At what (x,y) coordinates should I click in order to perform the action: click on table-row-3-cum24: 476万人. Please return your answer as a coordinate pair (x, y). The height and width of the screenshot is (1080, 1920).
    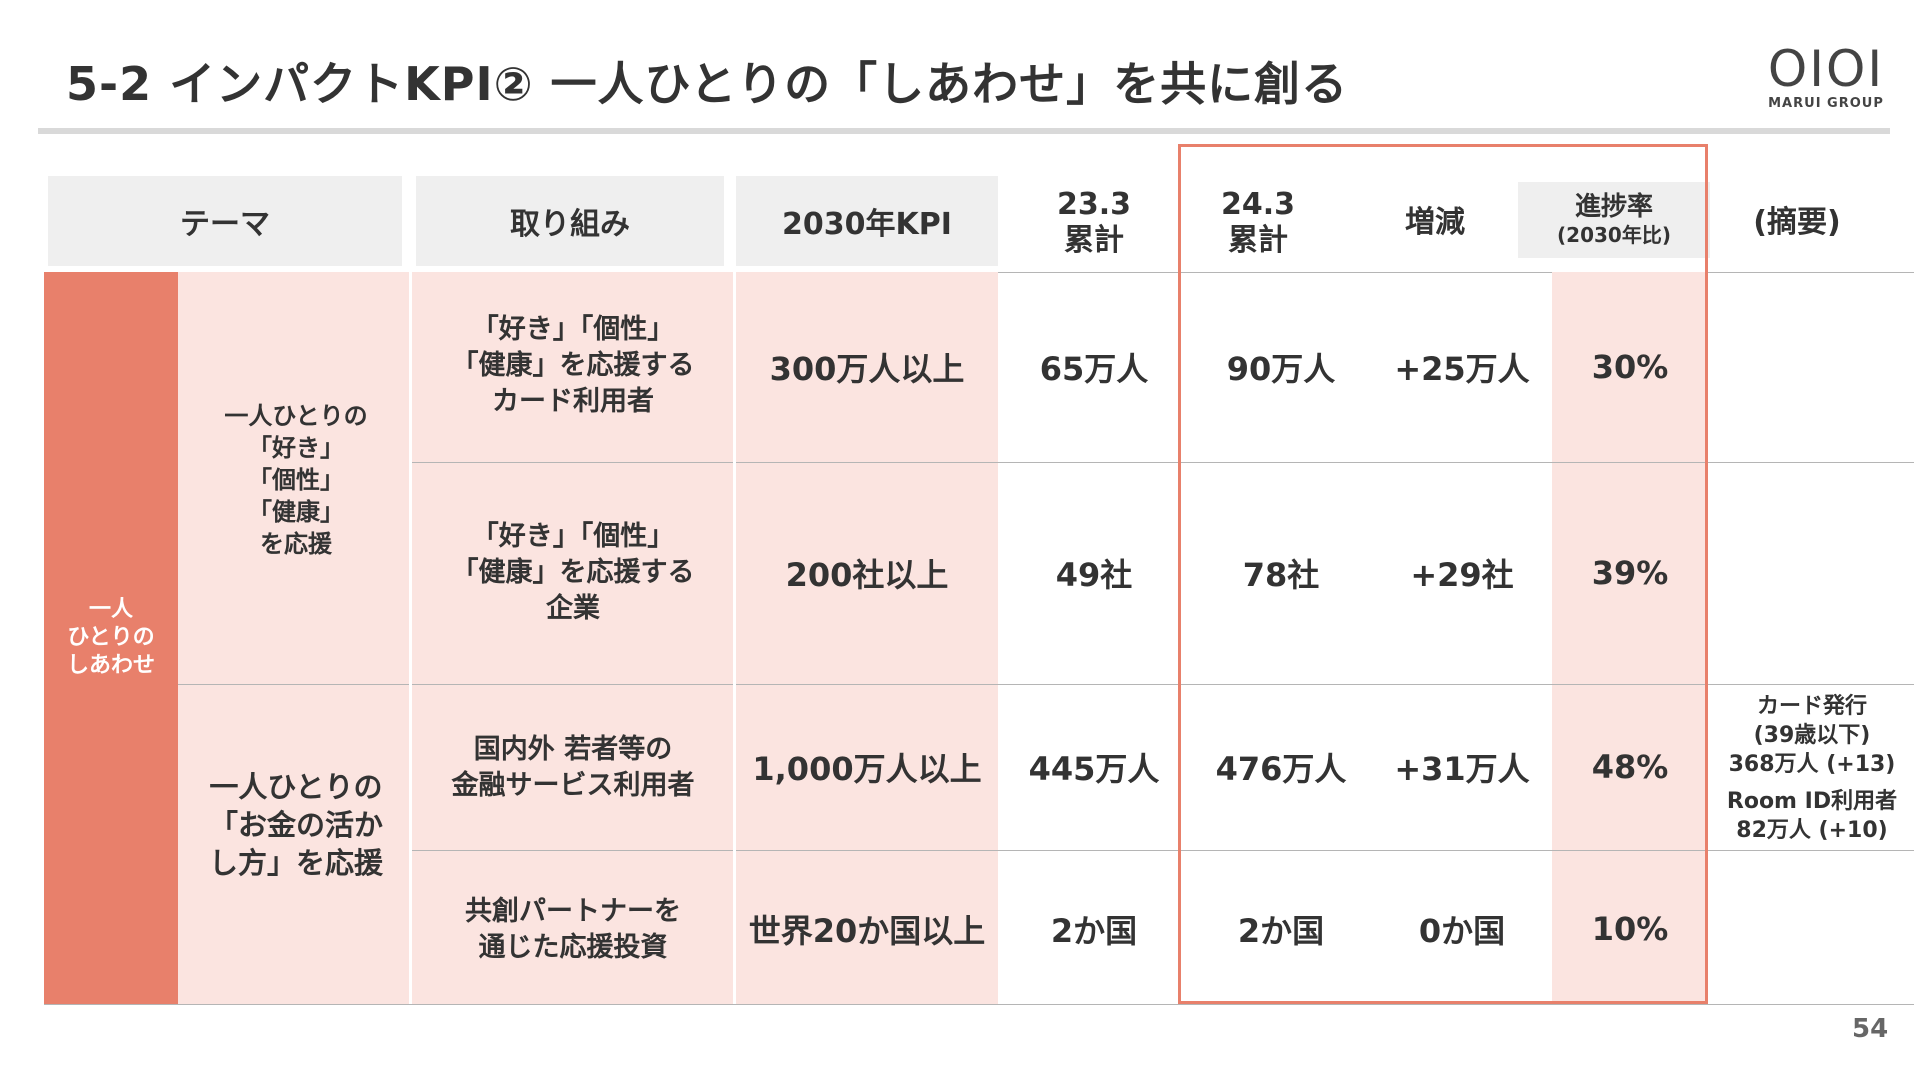
    Looking at the image, I should click on (1281, 769).